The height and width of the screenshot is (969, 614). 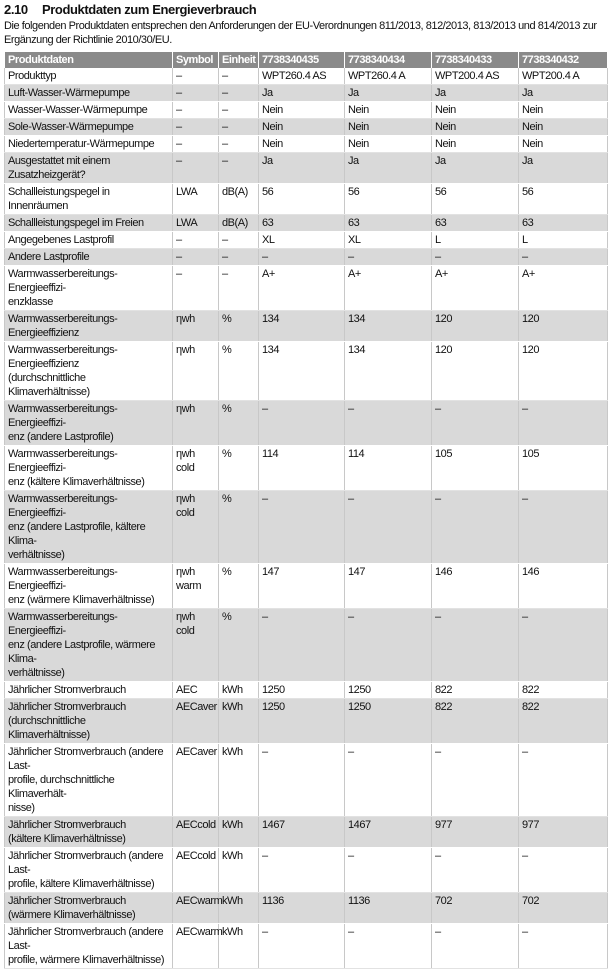 What do you see at coordinates (475, 468) in the screenshot?
I see `cell-model-3: 105` at bounding box center [475, 468].